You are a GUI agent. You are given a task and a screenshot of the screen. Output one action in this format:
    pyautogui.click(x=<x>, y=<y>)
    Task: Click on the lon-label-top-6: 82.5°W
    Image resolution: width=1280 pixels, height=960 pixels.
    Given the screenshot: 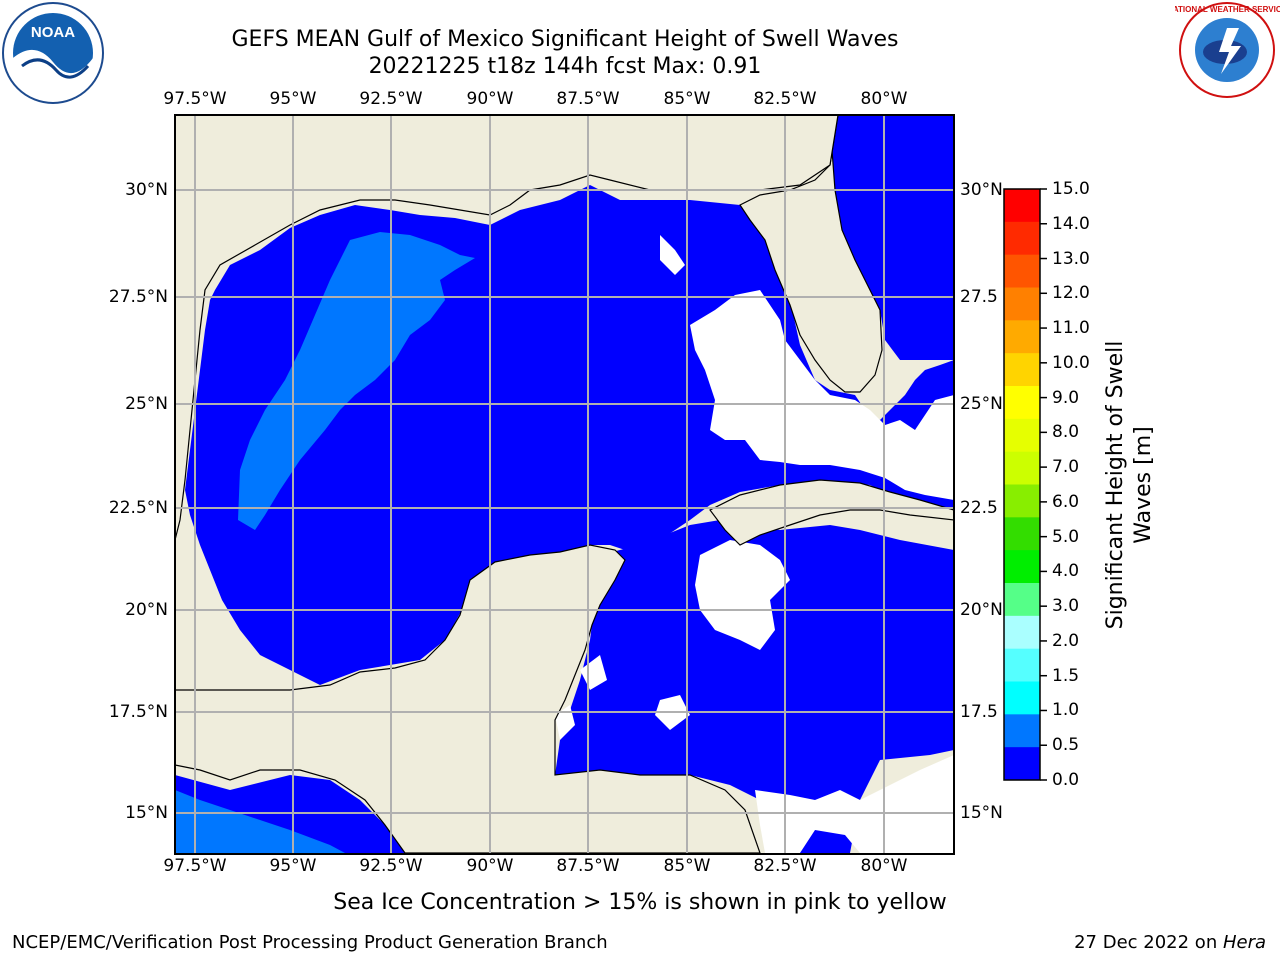 What is the action you would take?
    pyautogui.click(x=785, y=99)
    